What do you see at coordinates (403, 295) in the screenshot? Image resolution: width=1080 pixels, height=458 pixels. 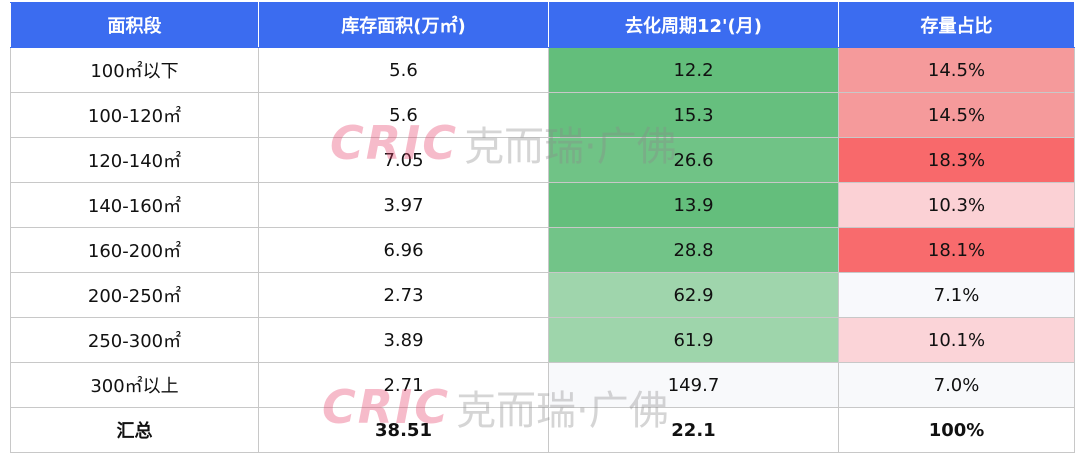 I see `table-cell: 2.73` at bounding box center [403, 295].